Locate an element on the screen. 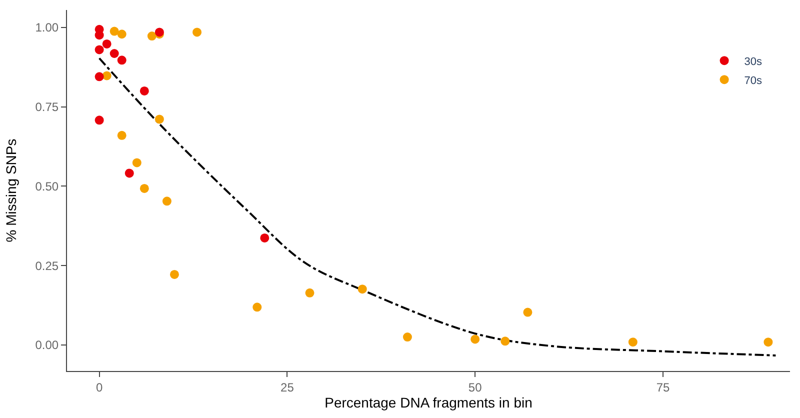 Image resolution: width=800 pixels, height=418 pixels. x-axis-title: Percentage DNA fragments in bin is located at coordinates (428, 402).